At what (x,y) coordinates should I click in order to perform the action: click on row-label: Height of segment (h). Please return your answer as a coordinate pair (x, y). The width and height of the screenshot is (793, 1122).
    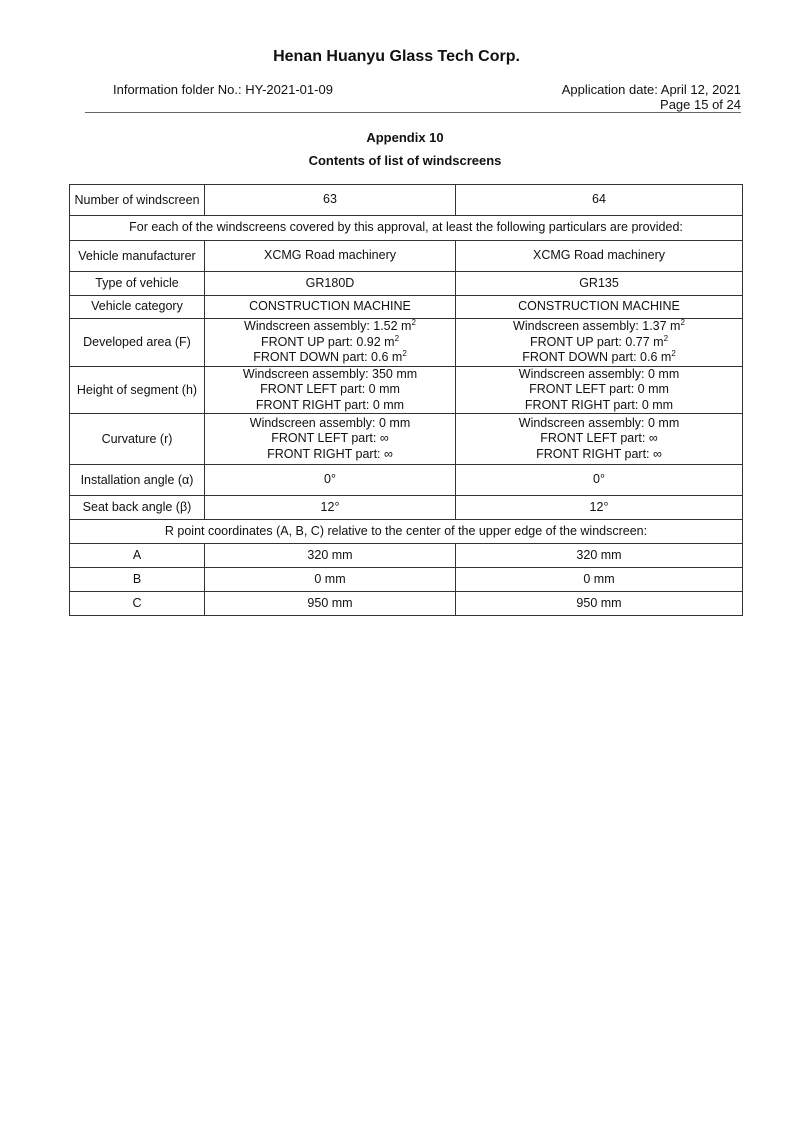
    Looking at the image, I should click on (137, 389).